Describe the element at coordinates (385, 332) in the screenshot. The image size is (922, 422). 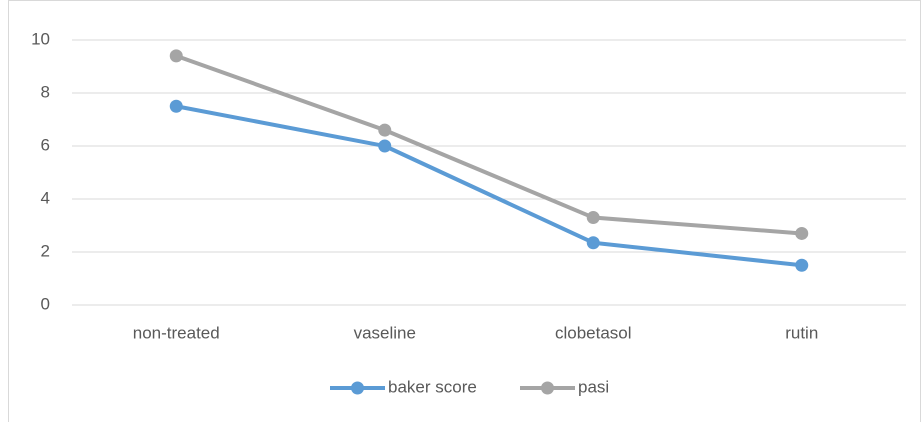
I see `x-tick-label: vaseline` at that location.